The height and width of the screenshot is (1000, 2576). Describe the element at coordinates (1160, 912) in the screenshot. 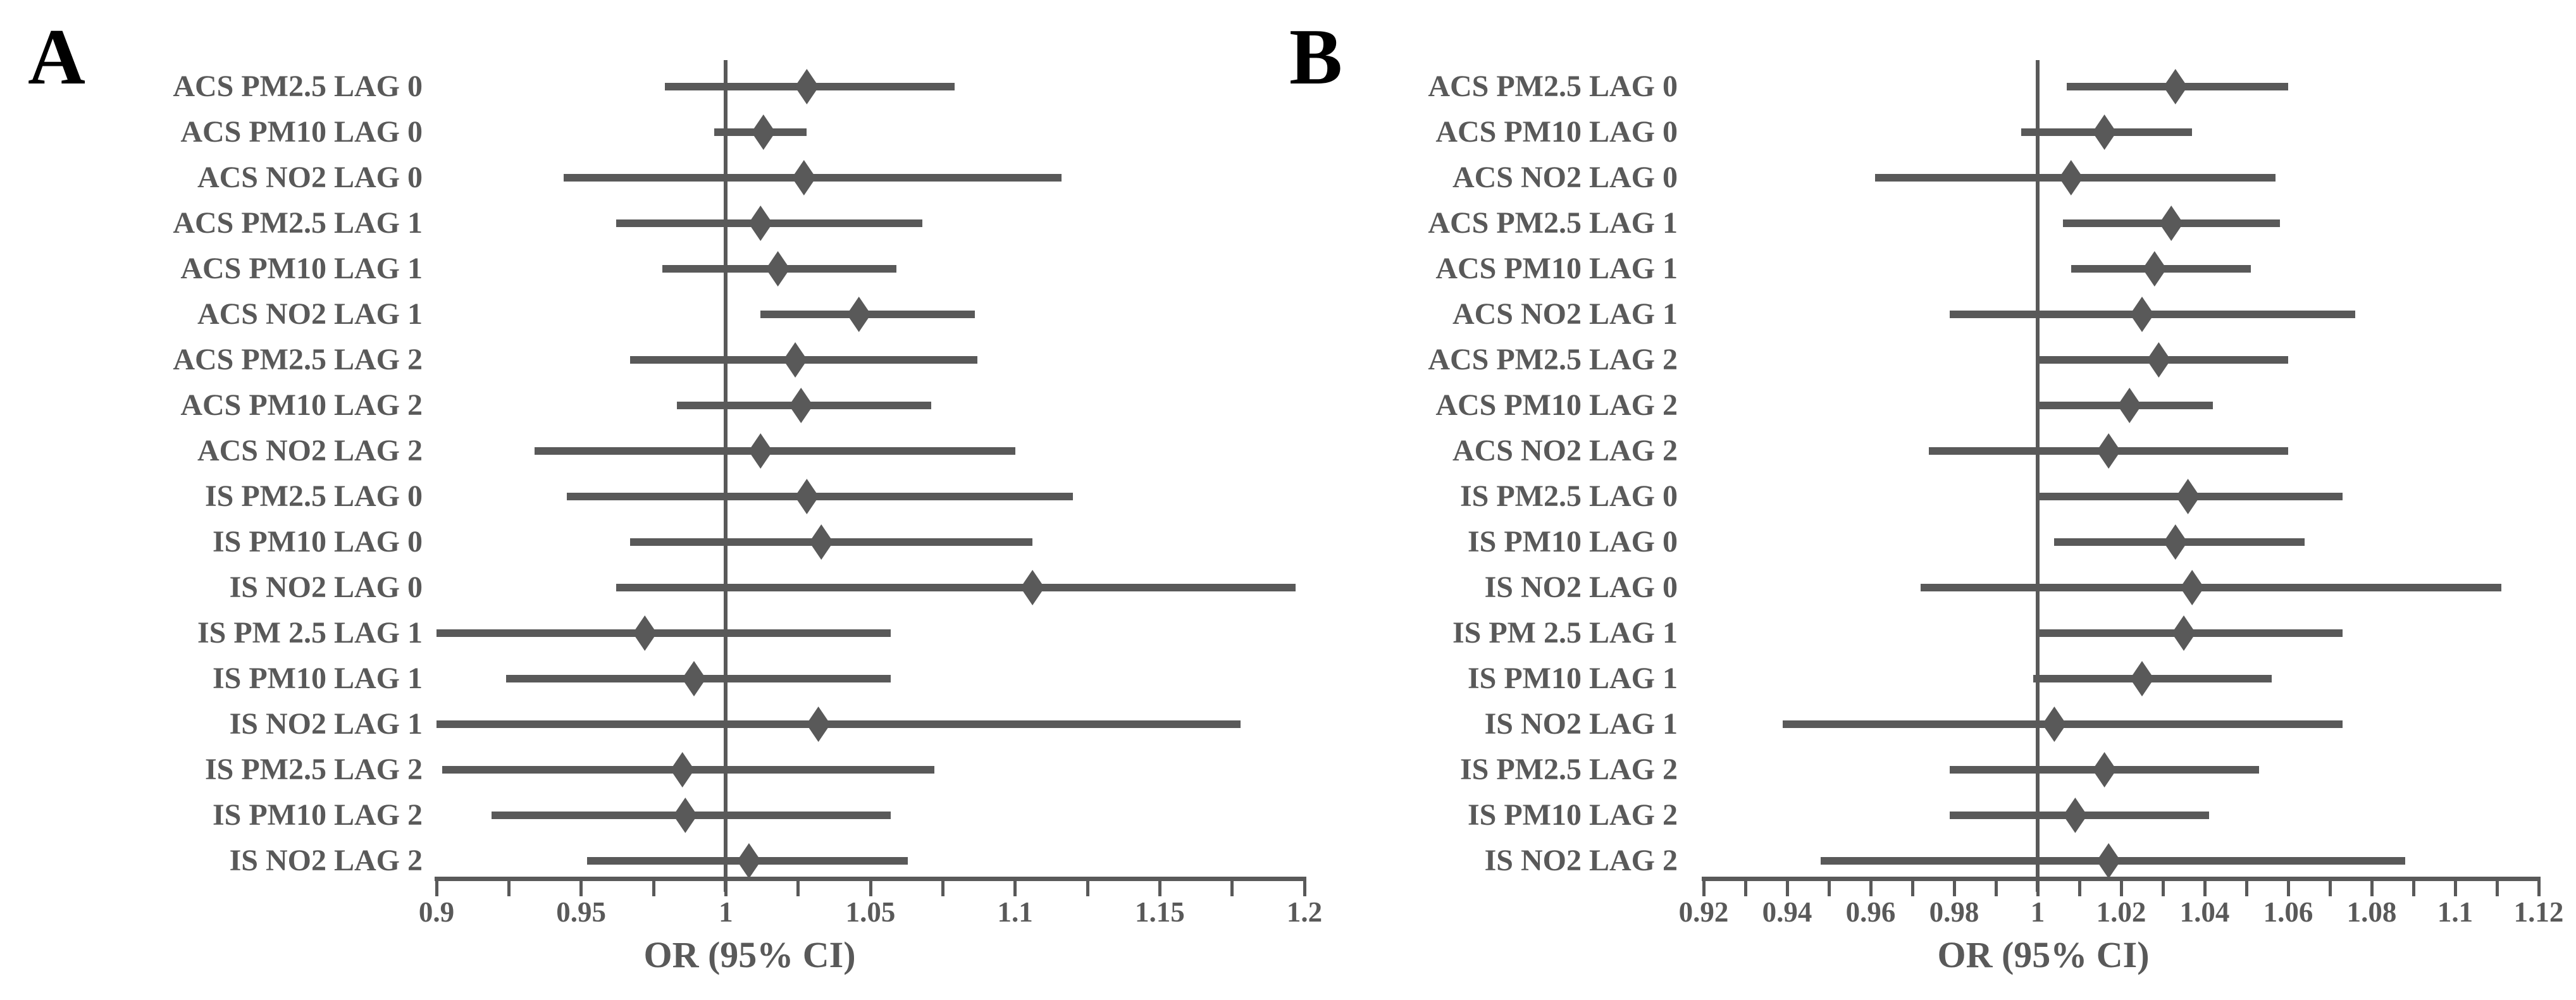

I see `axis-tick-label: 1.15` at that location.